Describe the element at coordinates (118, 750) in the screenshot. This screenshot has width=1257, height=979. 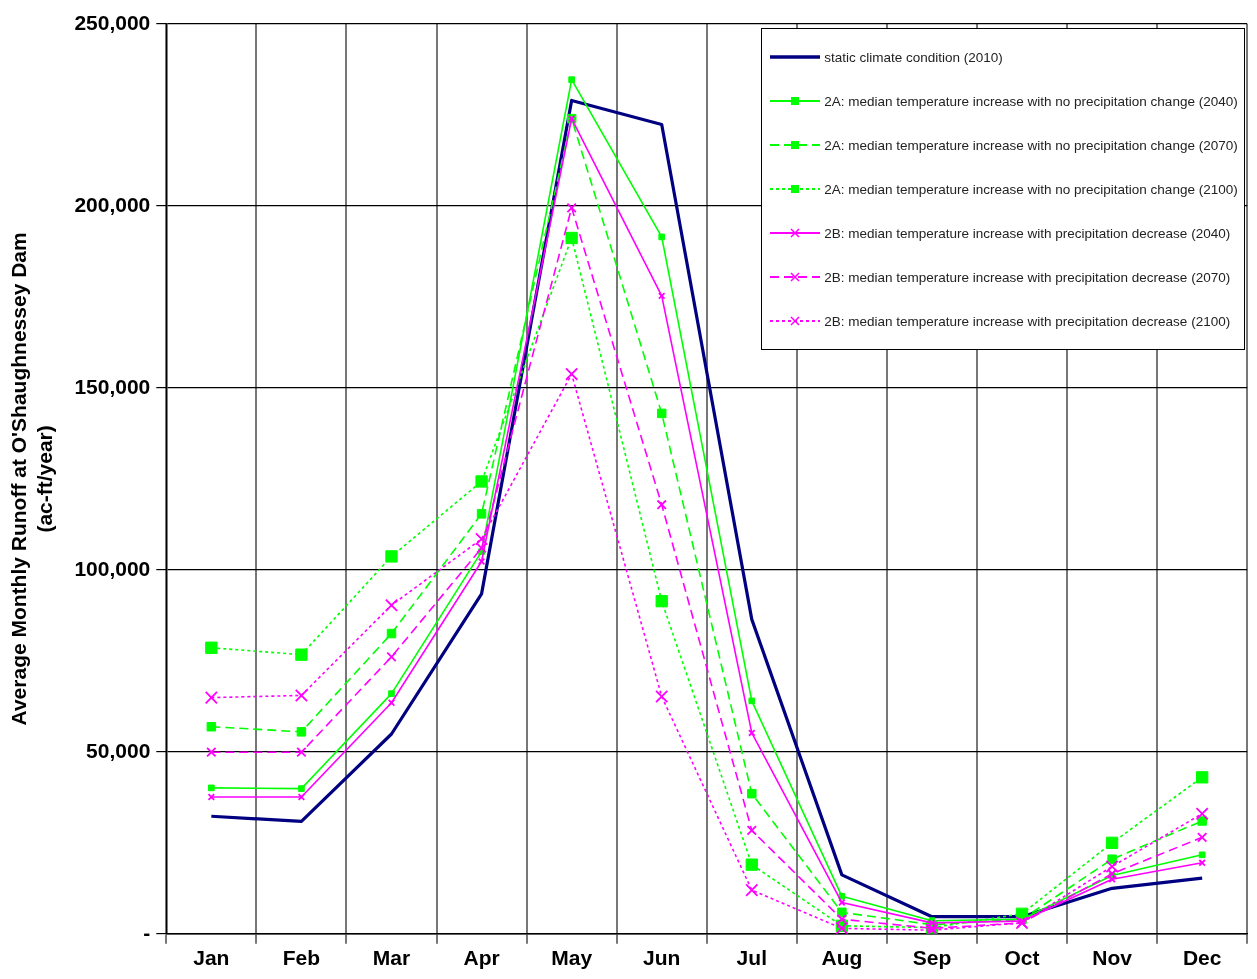
I see `y-tick-label: 50,000` at that location.